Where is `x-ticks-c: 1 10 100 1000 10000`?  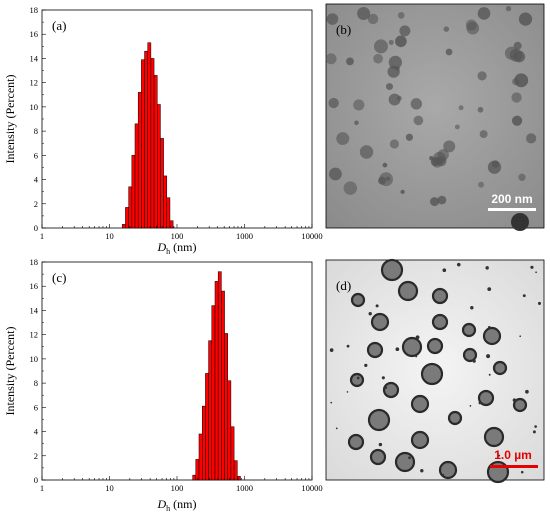
x-ticks-c: 1 10 100 1000 10000 is located at coordinates (181, 484).